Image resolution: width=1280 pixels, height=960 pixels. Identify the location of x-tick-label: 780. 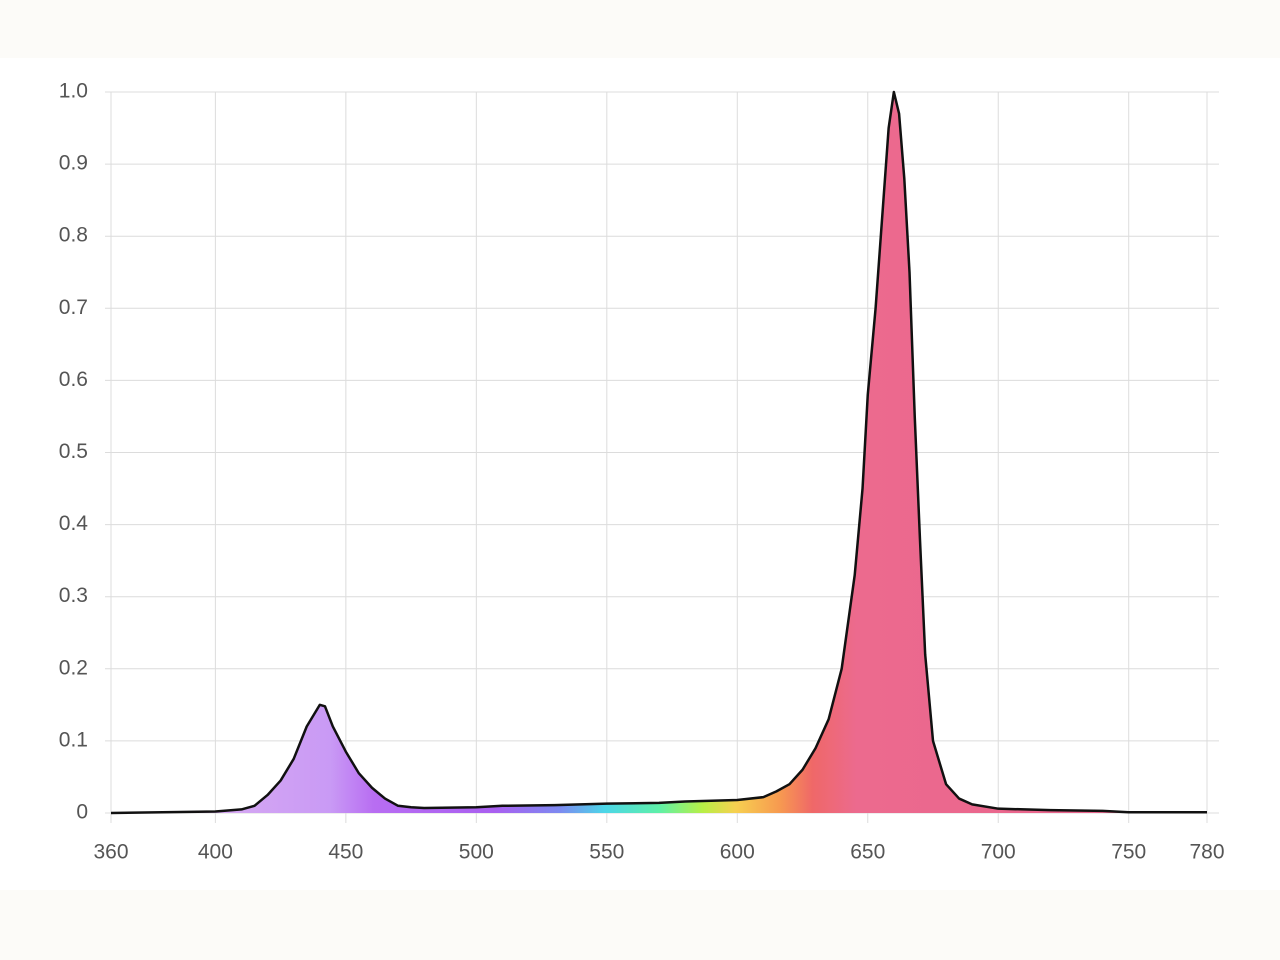
(1206, 852).